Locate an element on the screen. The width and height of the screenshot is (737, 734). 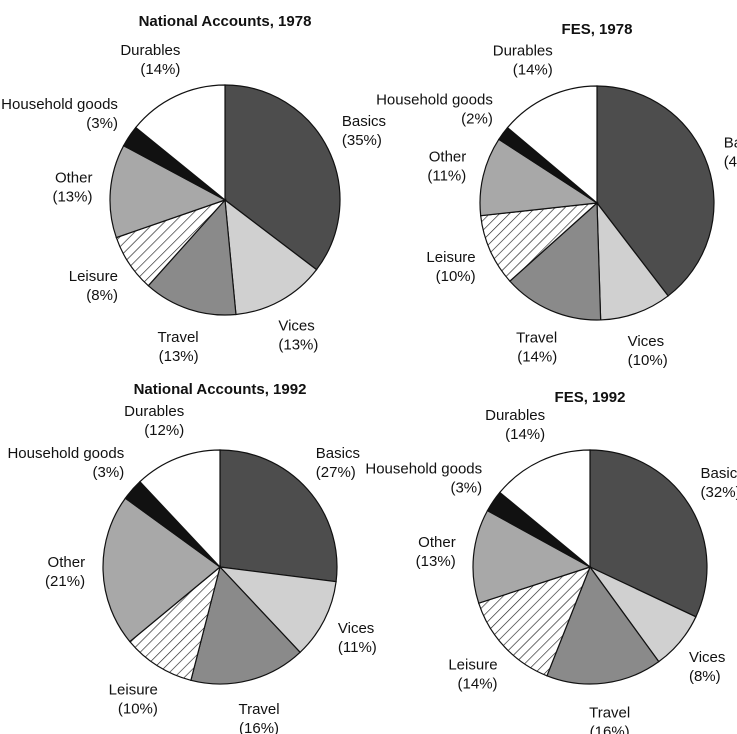
chart-title: National Accounts, 1978 is located at coordinates (225, 21).